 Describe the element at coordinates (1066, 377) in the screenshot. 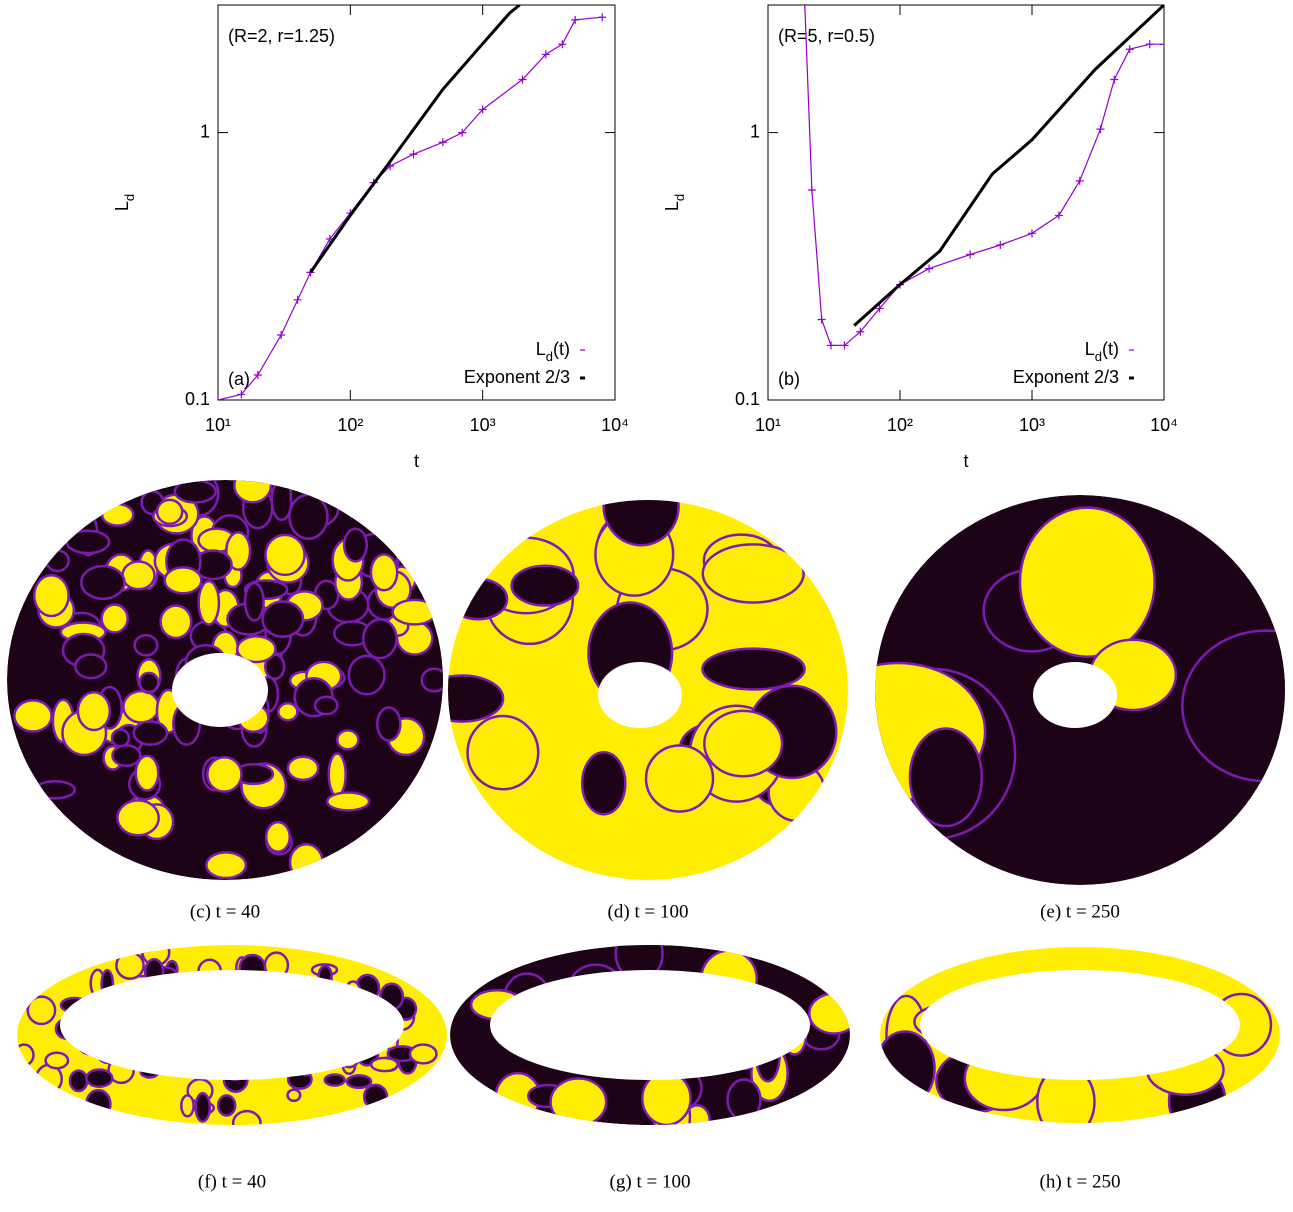

I see `legend-label: Exponent 2/3` at that location.